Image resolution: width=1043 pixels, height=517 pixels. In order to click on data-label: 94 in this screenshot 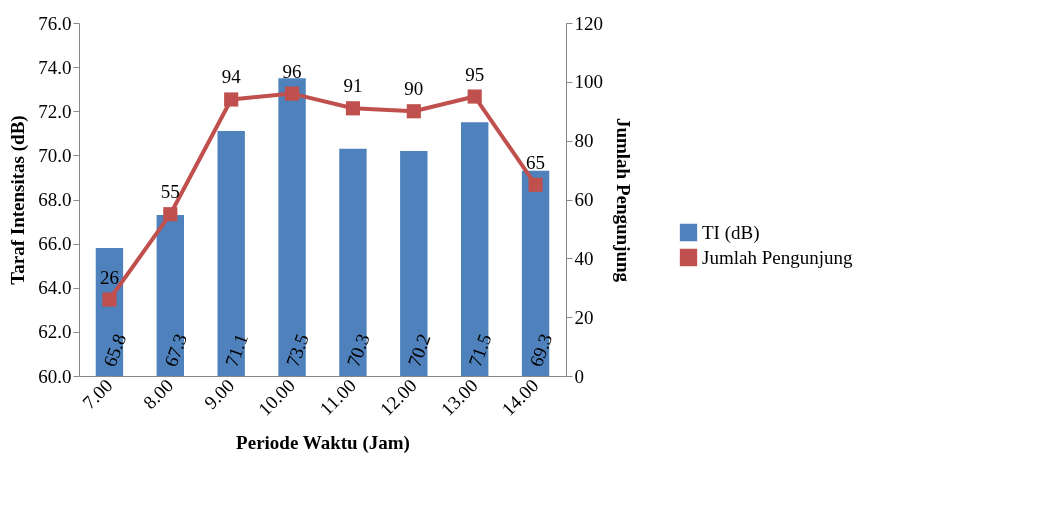, I will do `click(231, 77)`.